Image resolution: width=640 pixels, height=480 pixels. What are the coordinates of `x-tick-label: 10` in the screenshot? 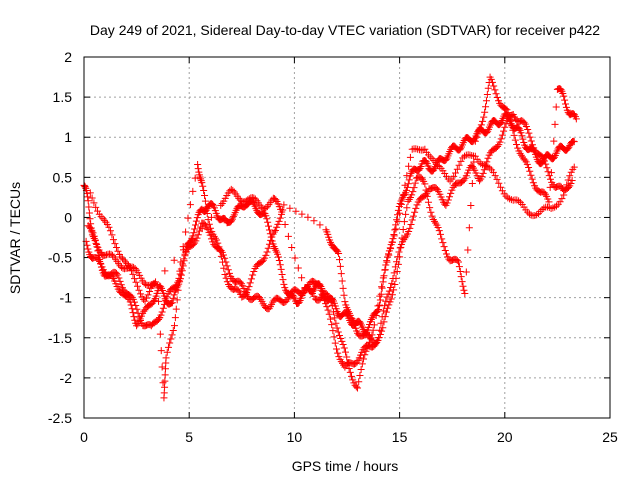 It's located at (295, 437).